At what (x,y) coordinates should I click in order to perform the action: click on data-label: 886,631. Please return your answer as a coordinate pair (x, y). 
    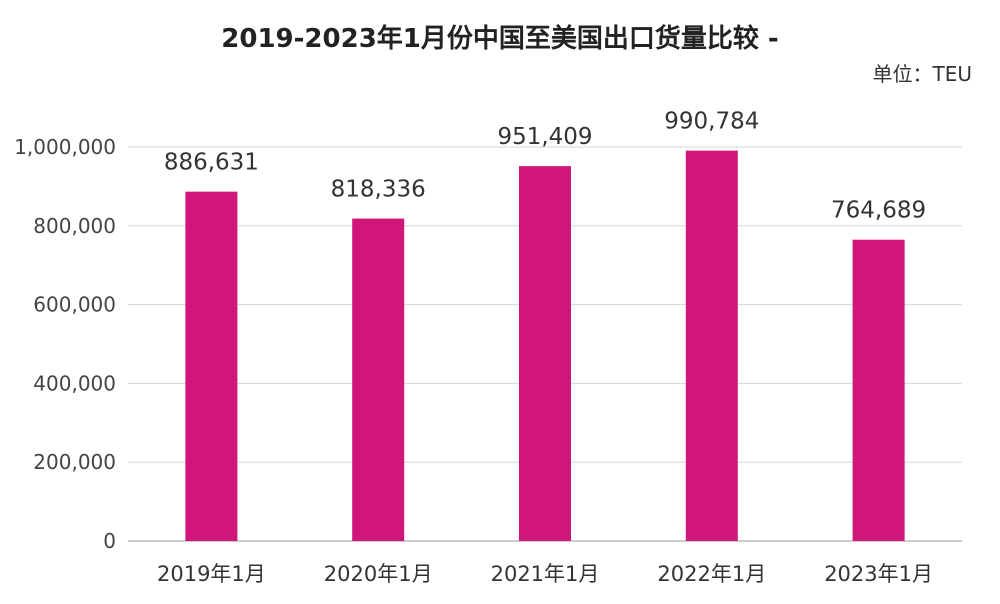
    Looking at the image, I should click on (211, 163).